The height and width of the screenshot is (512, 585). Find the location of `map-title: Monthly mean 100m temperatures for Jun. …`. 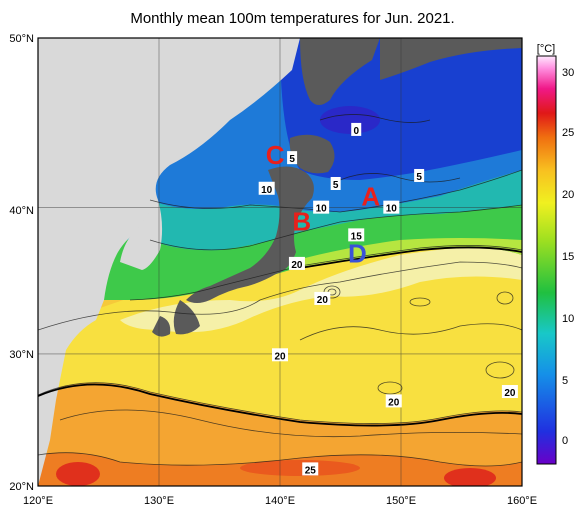

map-title: Monthly mean 100m temperatures for Jun. … is located at coordinates (292, 18).